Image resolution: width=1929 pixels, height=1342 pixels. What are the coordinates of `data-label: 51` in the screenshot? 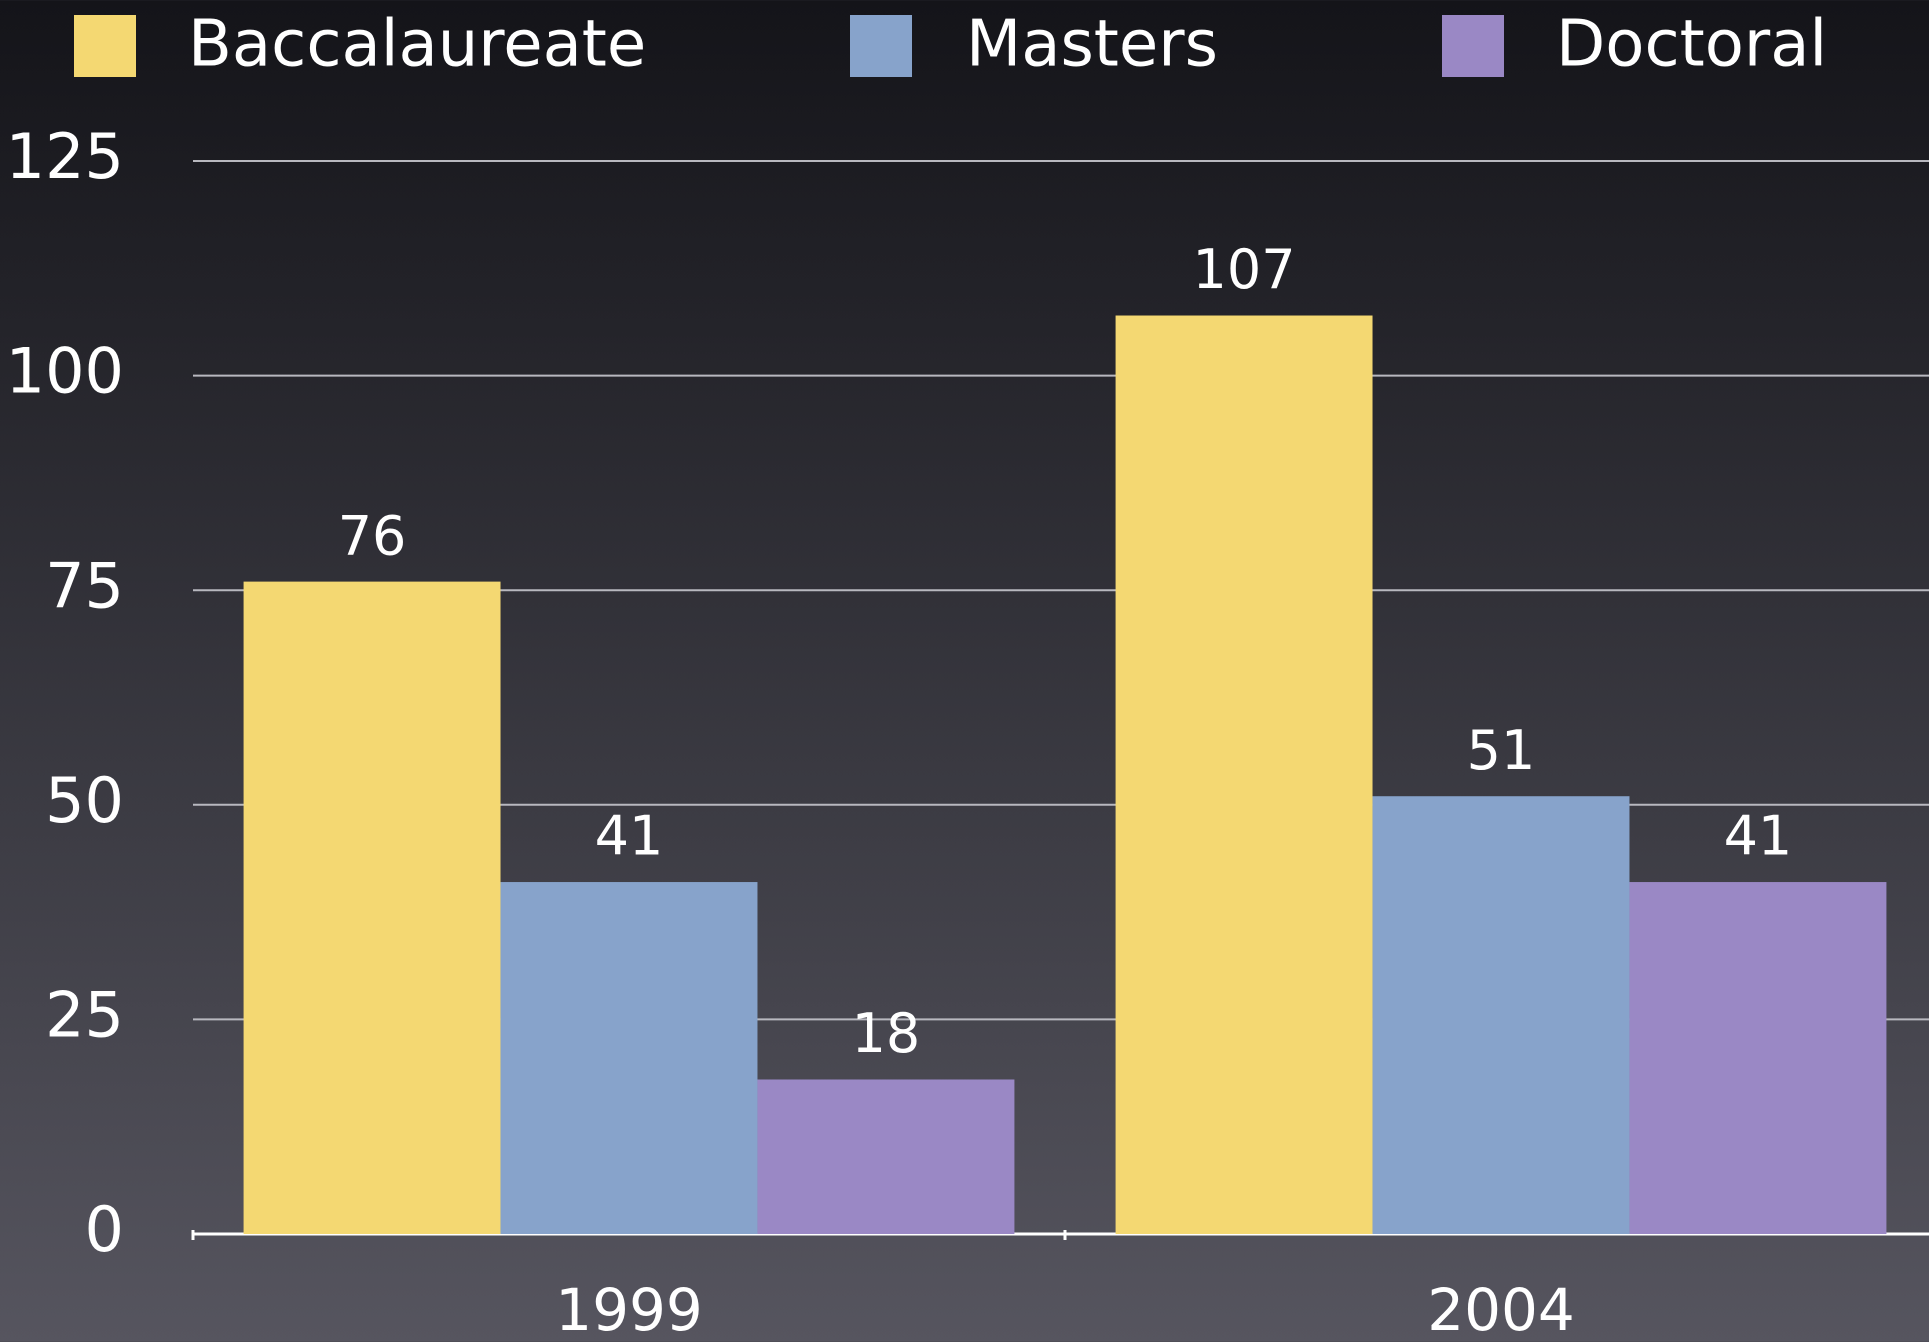 It's located at (1501, 750).